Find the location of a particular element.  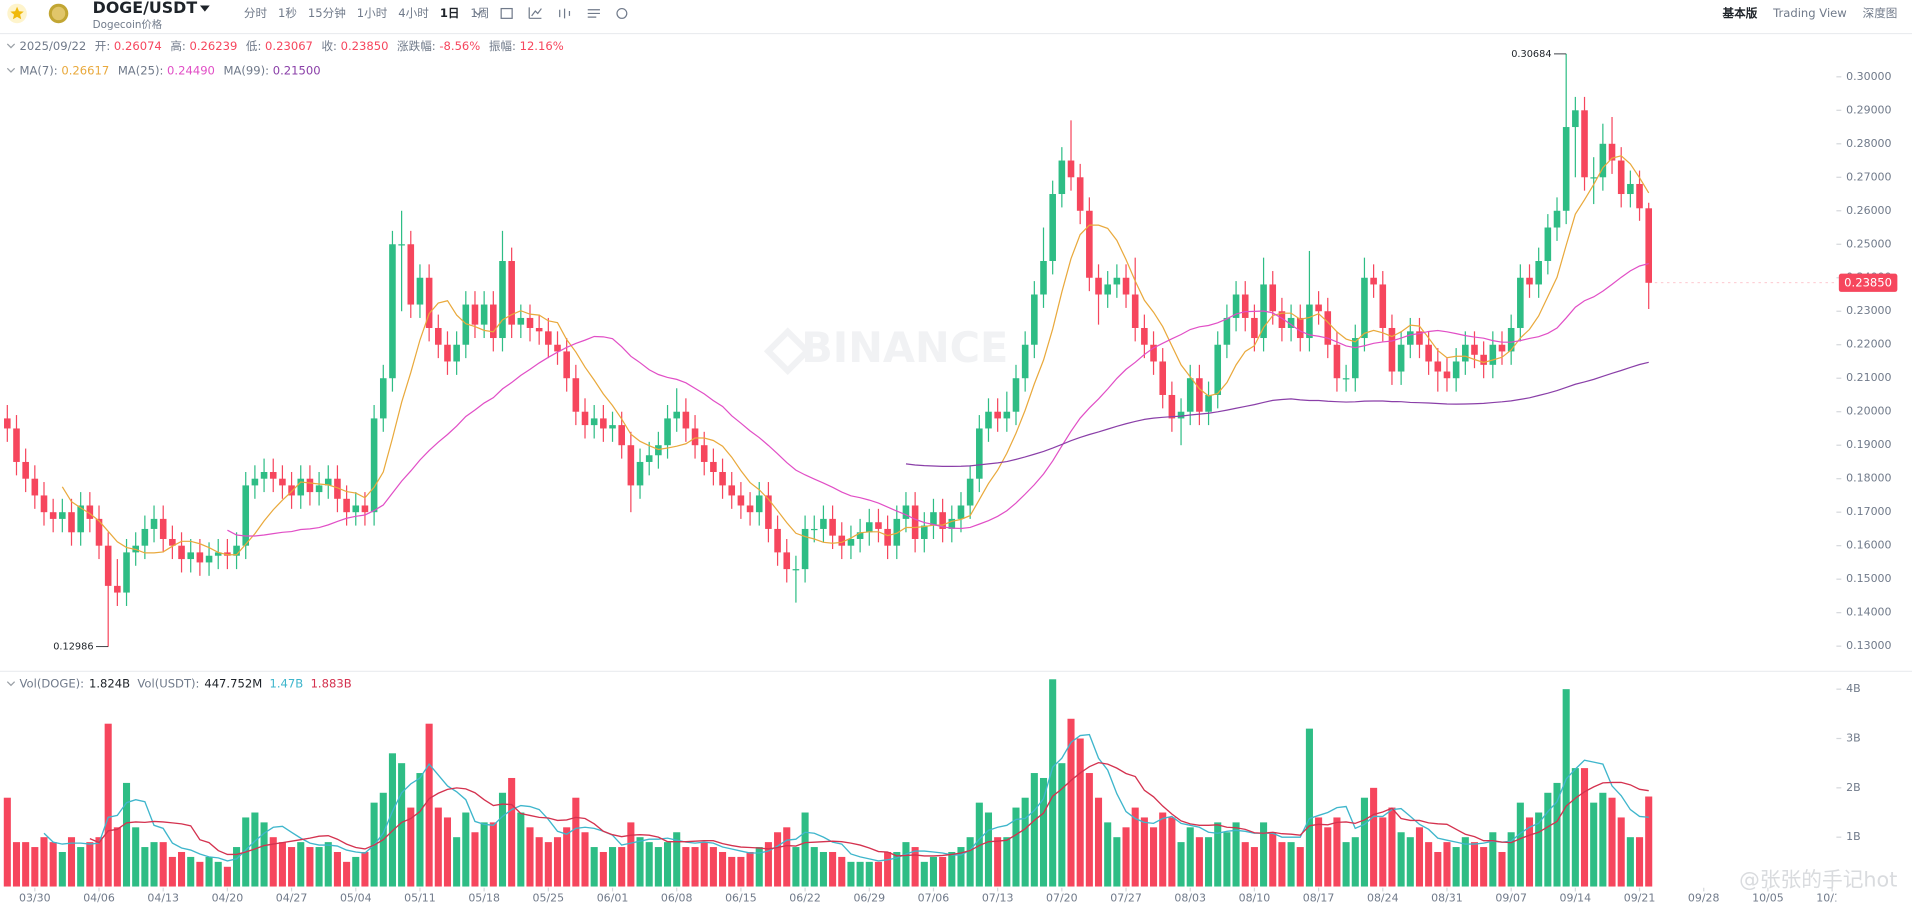

volume-y-tick-label: 2B is located at coordinates (1853, 787).